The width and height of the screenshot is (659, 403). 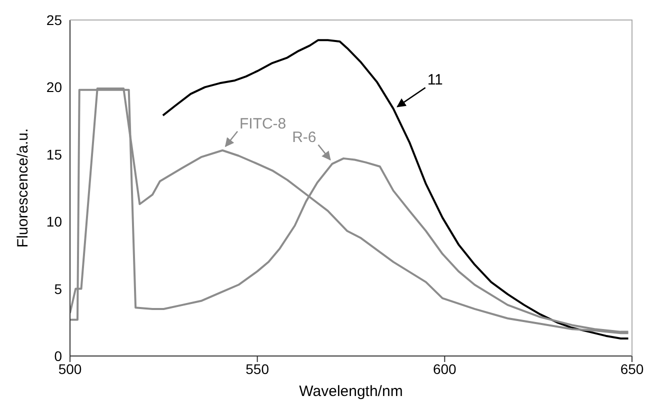 I want to click on x-tick-label: 650, so click(x=632, y=368).